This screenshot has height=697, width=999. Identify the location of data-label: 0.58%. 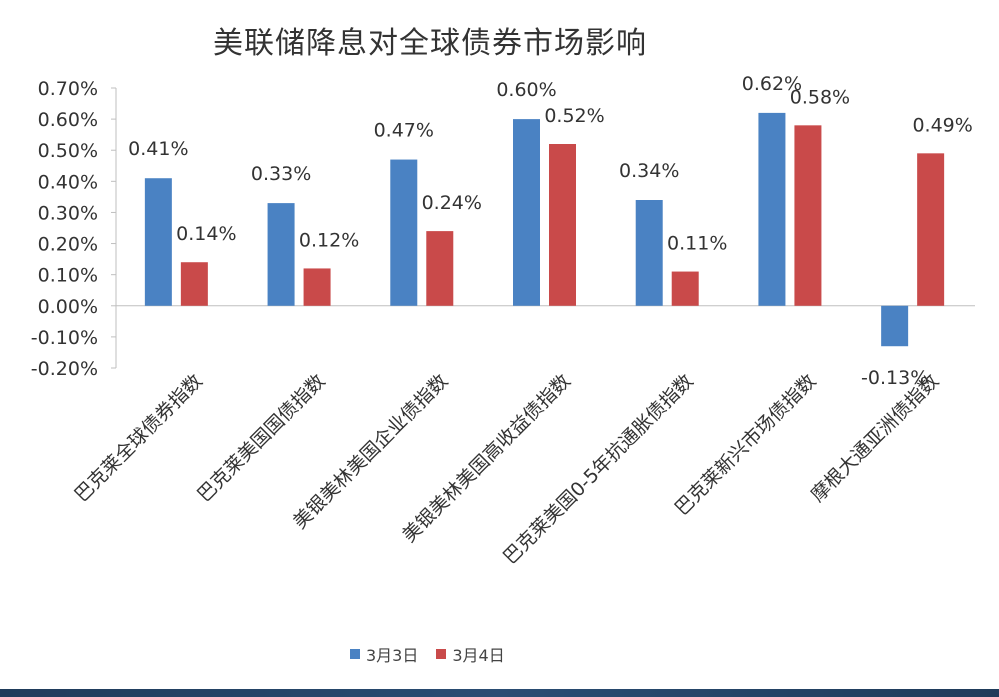
(820, 97).